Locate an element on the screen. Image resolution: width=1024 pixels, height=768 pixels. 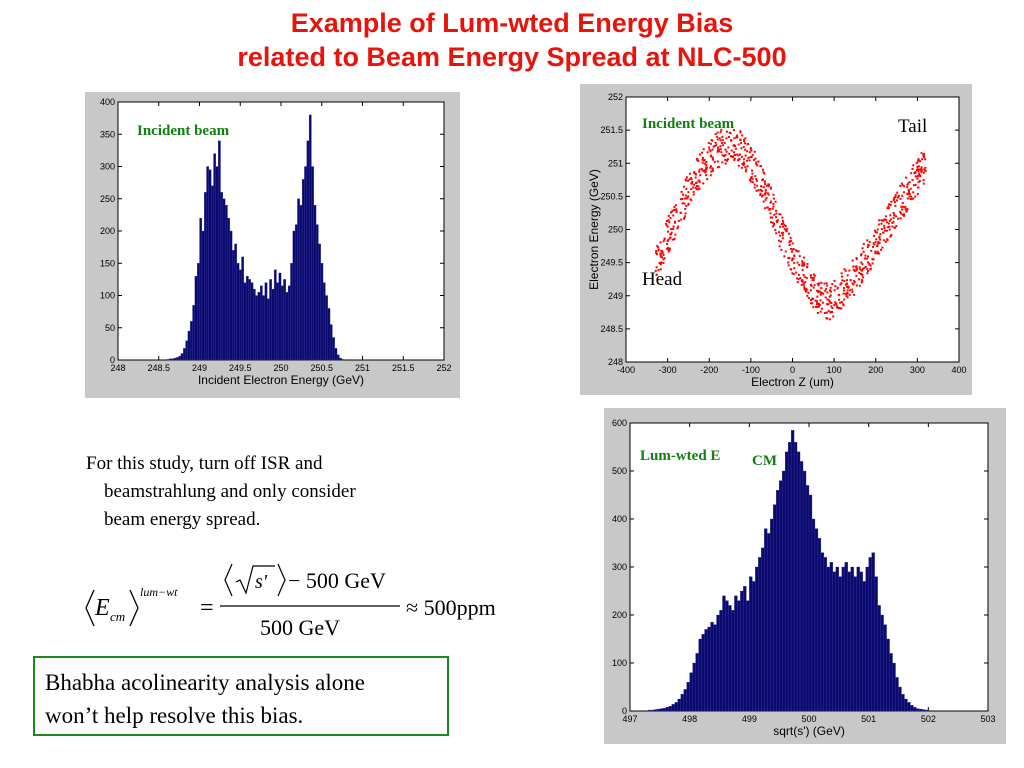
c1-y-tick-label: 50 is located at coordinates (110, 328).